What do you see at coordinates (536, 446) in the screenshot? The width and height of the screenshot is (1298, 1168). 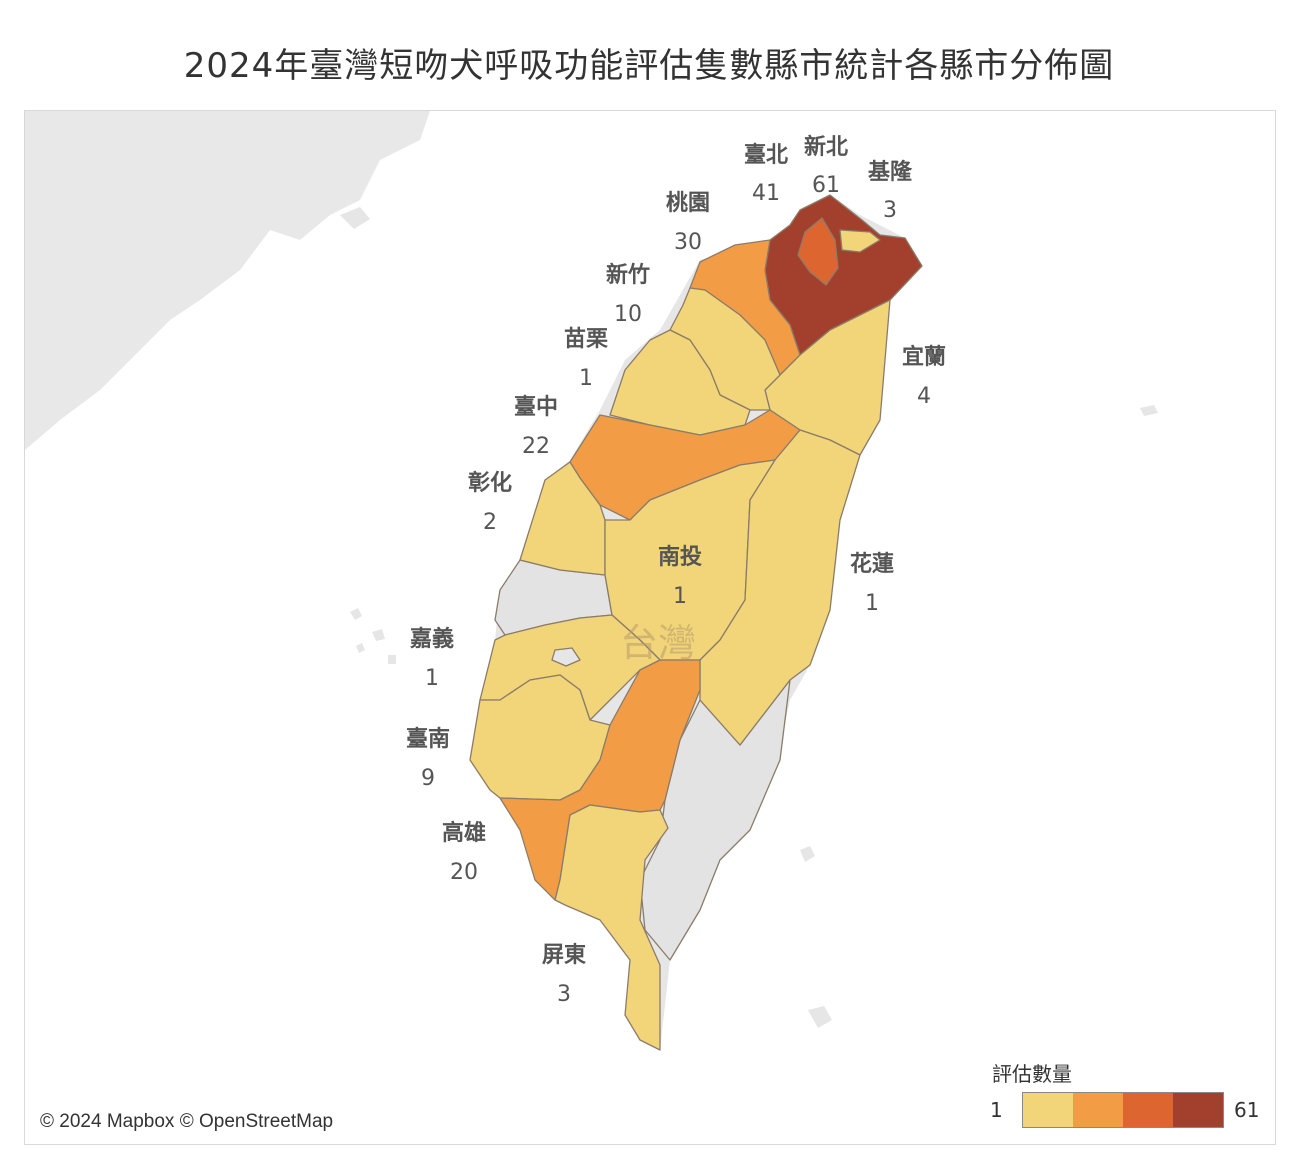 I see `svg-text: 22` at bounding box center [536, 446].